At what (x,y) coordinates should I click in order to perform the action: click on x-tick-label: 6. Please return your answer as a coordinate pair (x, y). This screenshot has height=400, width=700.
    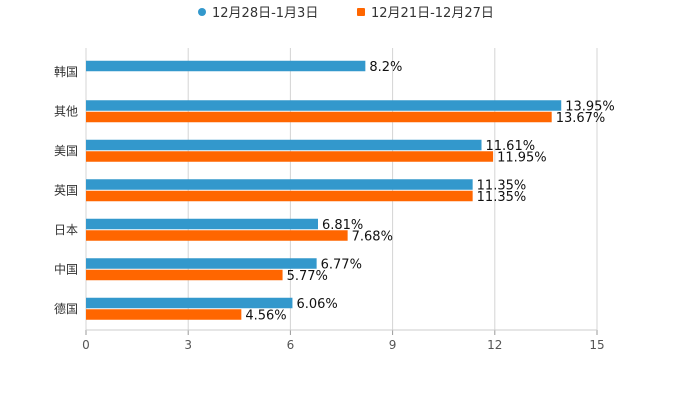
    Looking at the image, I should click on (291, 345).